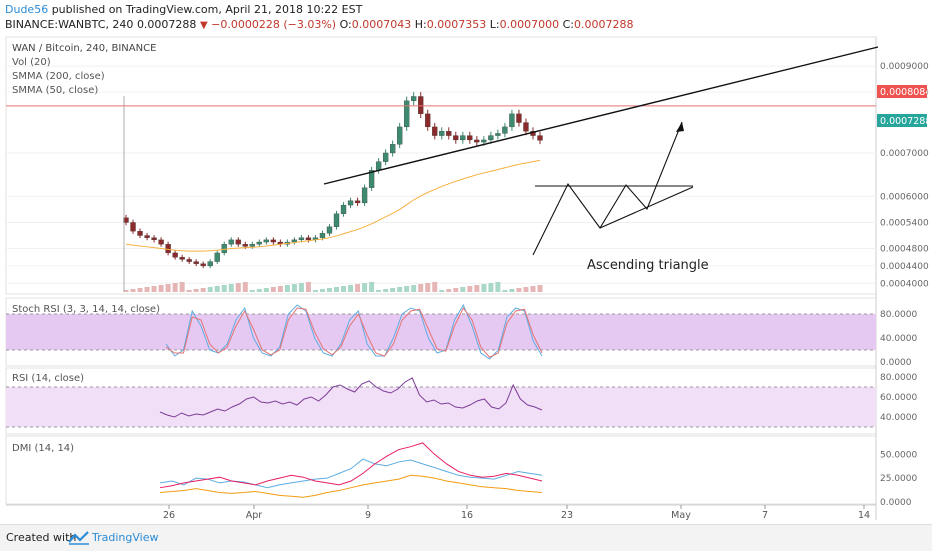  I want to click on price-tick-label: 0.0004800, so click(904, 250).